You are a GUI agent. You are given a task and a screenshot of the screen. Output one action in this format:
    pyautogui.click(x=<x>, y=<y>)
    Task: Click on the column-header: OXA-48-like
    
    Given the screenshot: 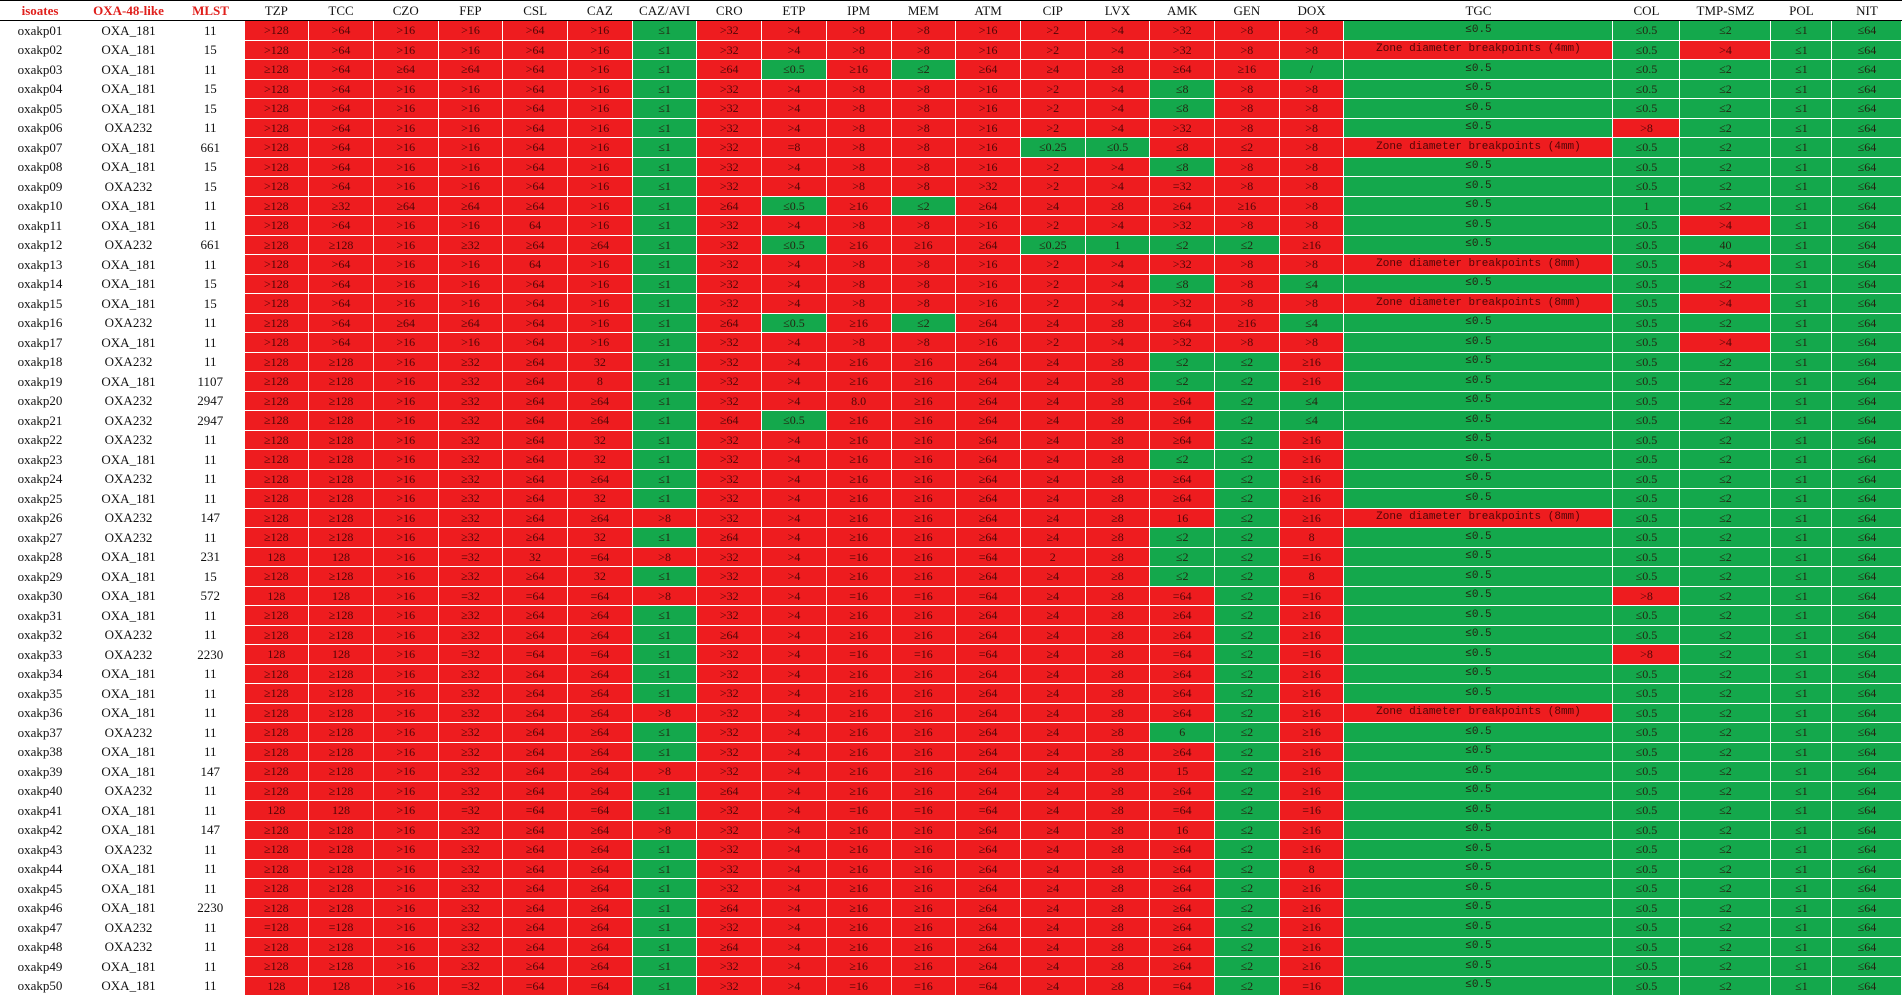 What is the action you would take?
    pyautogui.click(x=128, y=10)
    